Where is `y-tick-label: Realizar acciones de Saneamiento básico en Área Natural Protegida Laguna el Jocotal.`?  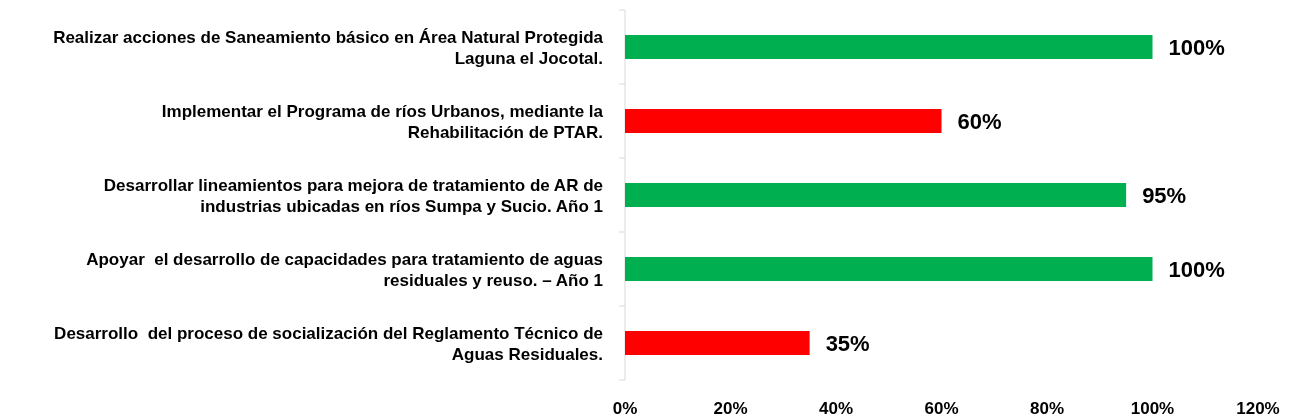 y-tick-label: Realizar acciones de Saneamiento básico en Área Natural Protegida Laguna el Jocotal. is located at coordinates (328, 47).